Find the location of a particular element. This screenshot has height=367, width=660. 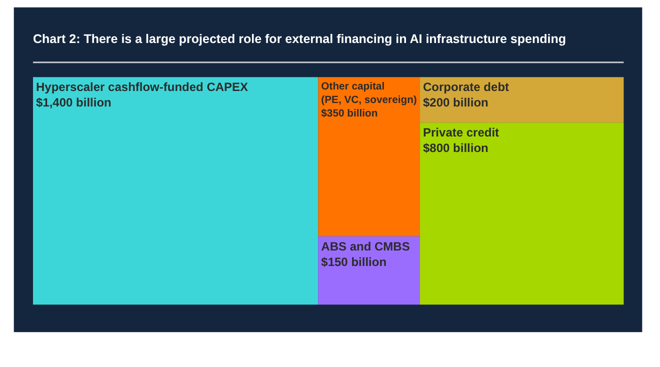

category-label: Private credit is located at coordinates (461, 133).